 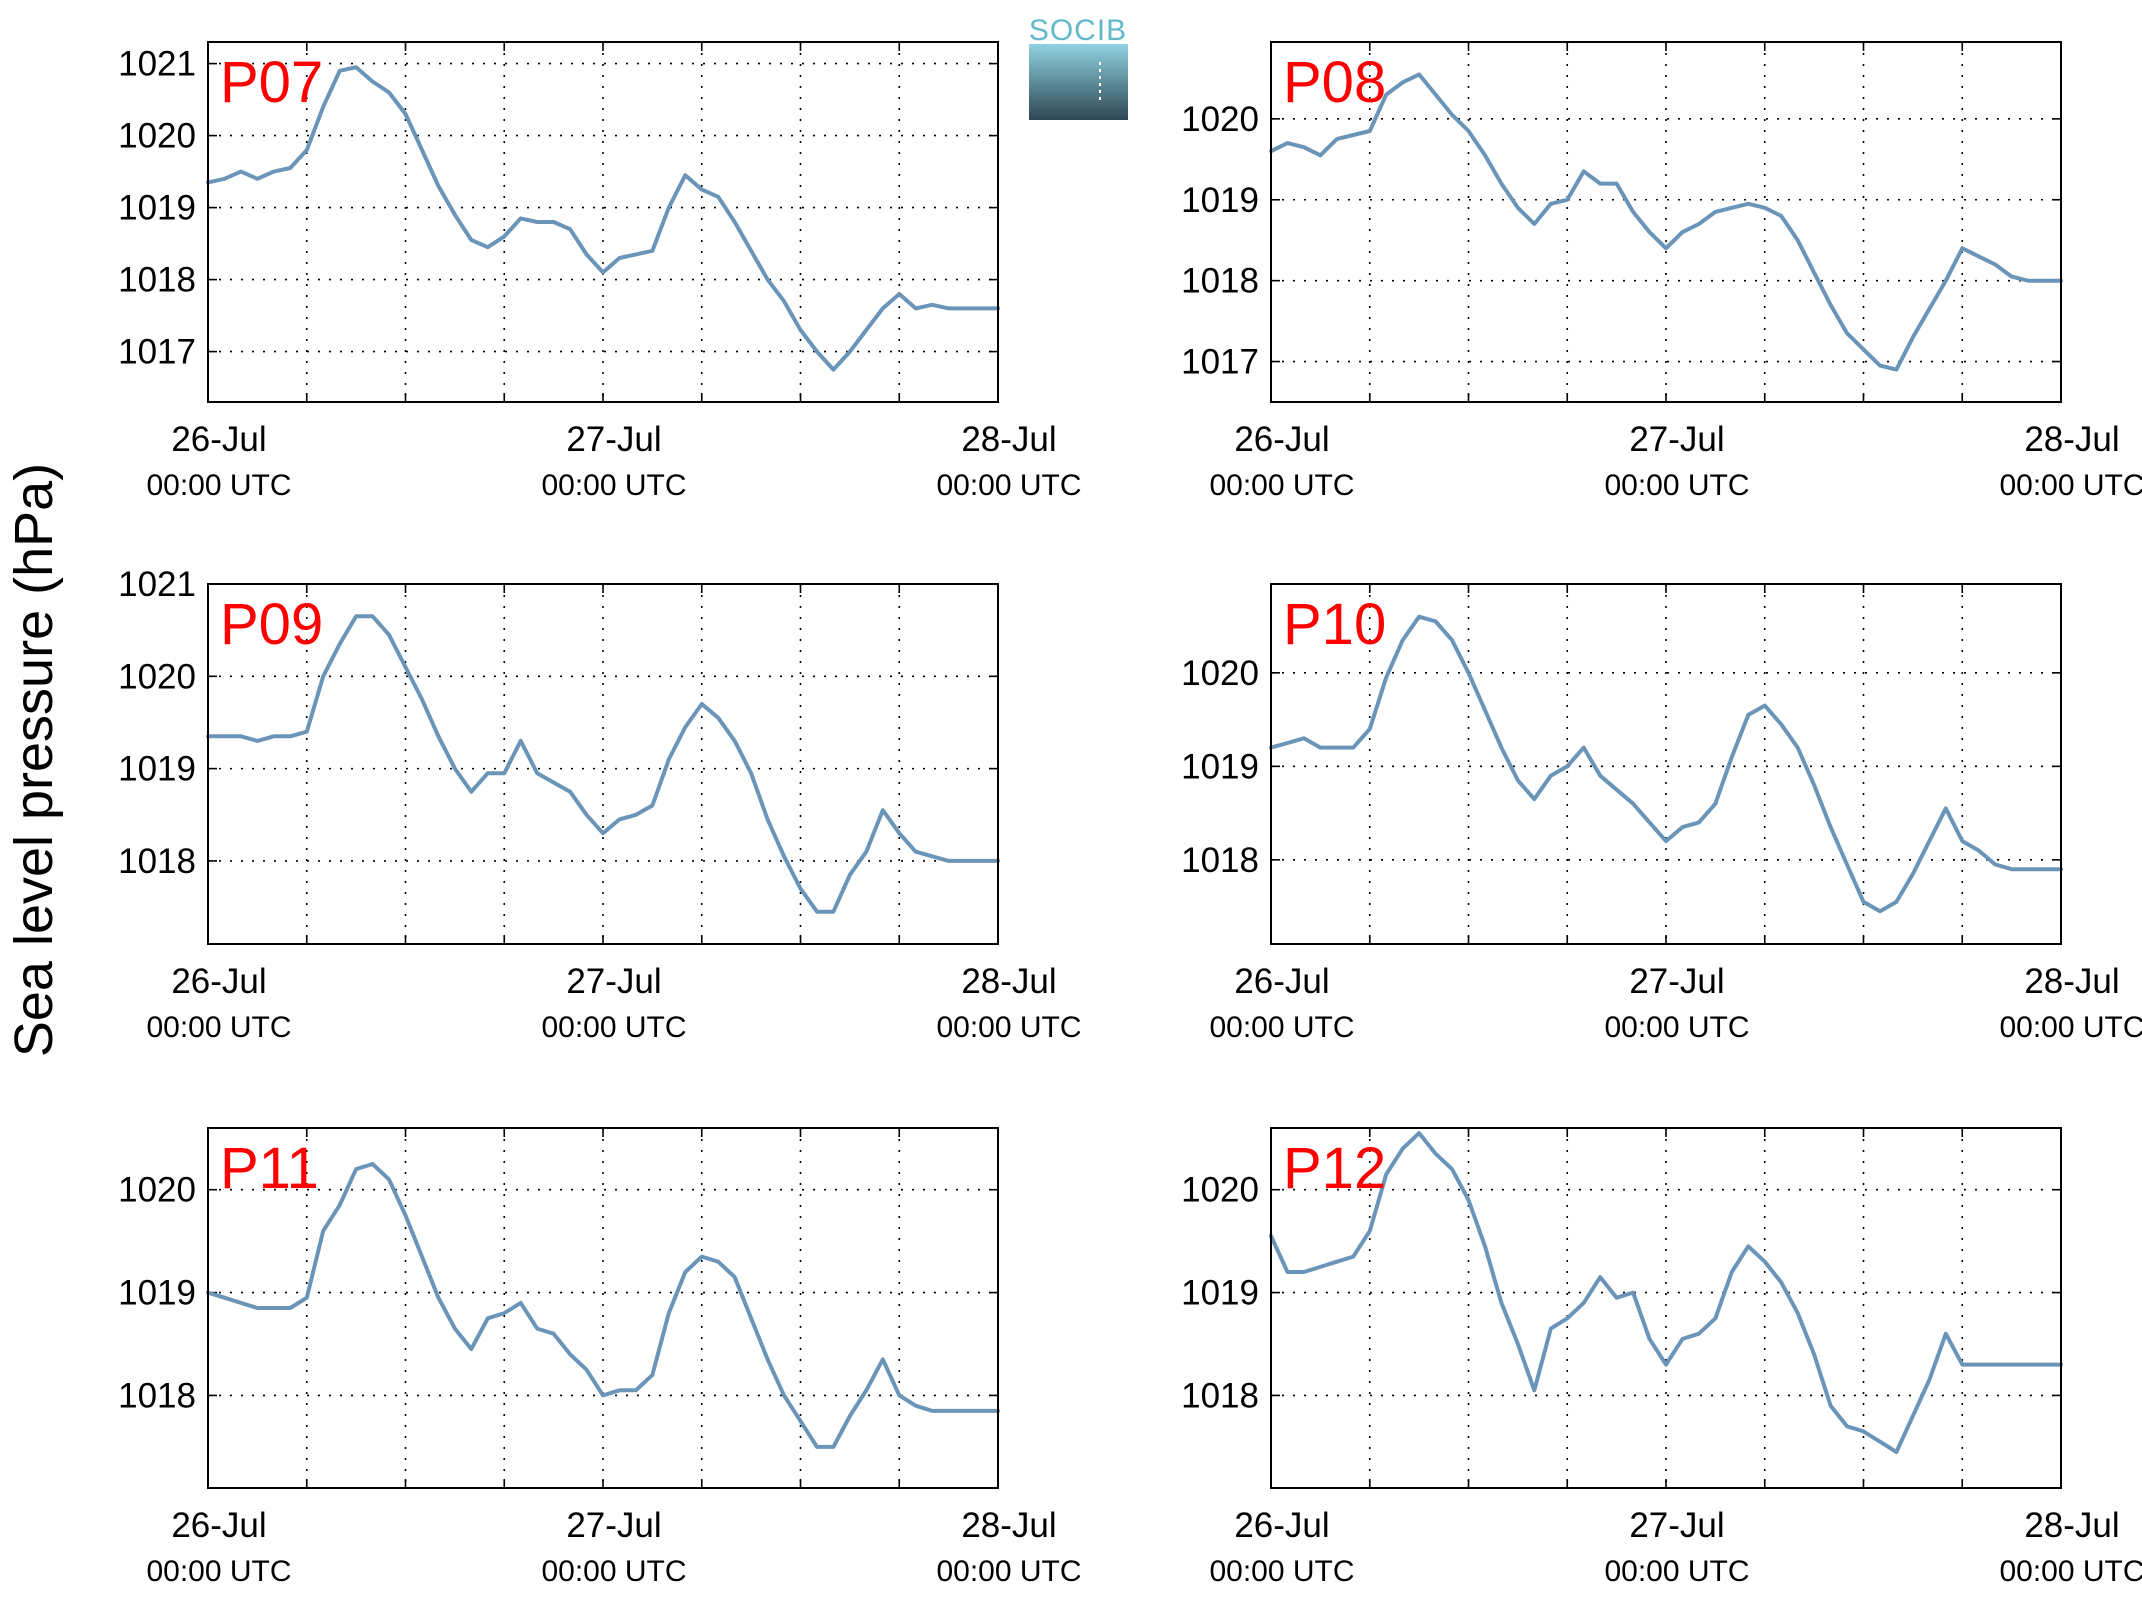 What do you see at coordinates (1078, 30) in the screenshot?
I see `socib-logo-text: SOCIB` at bounding box center [1078, 30].